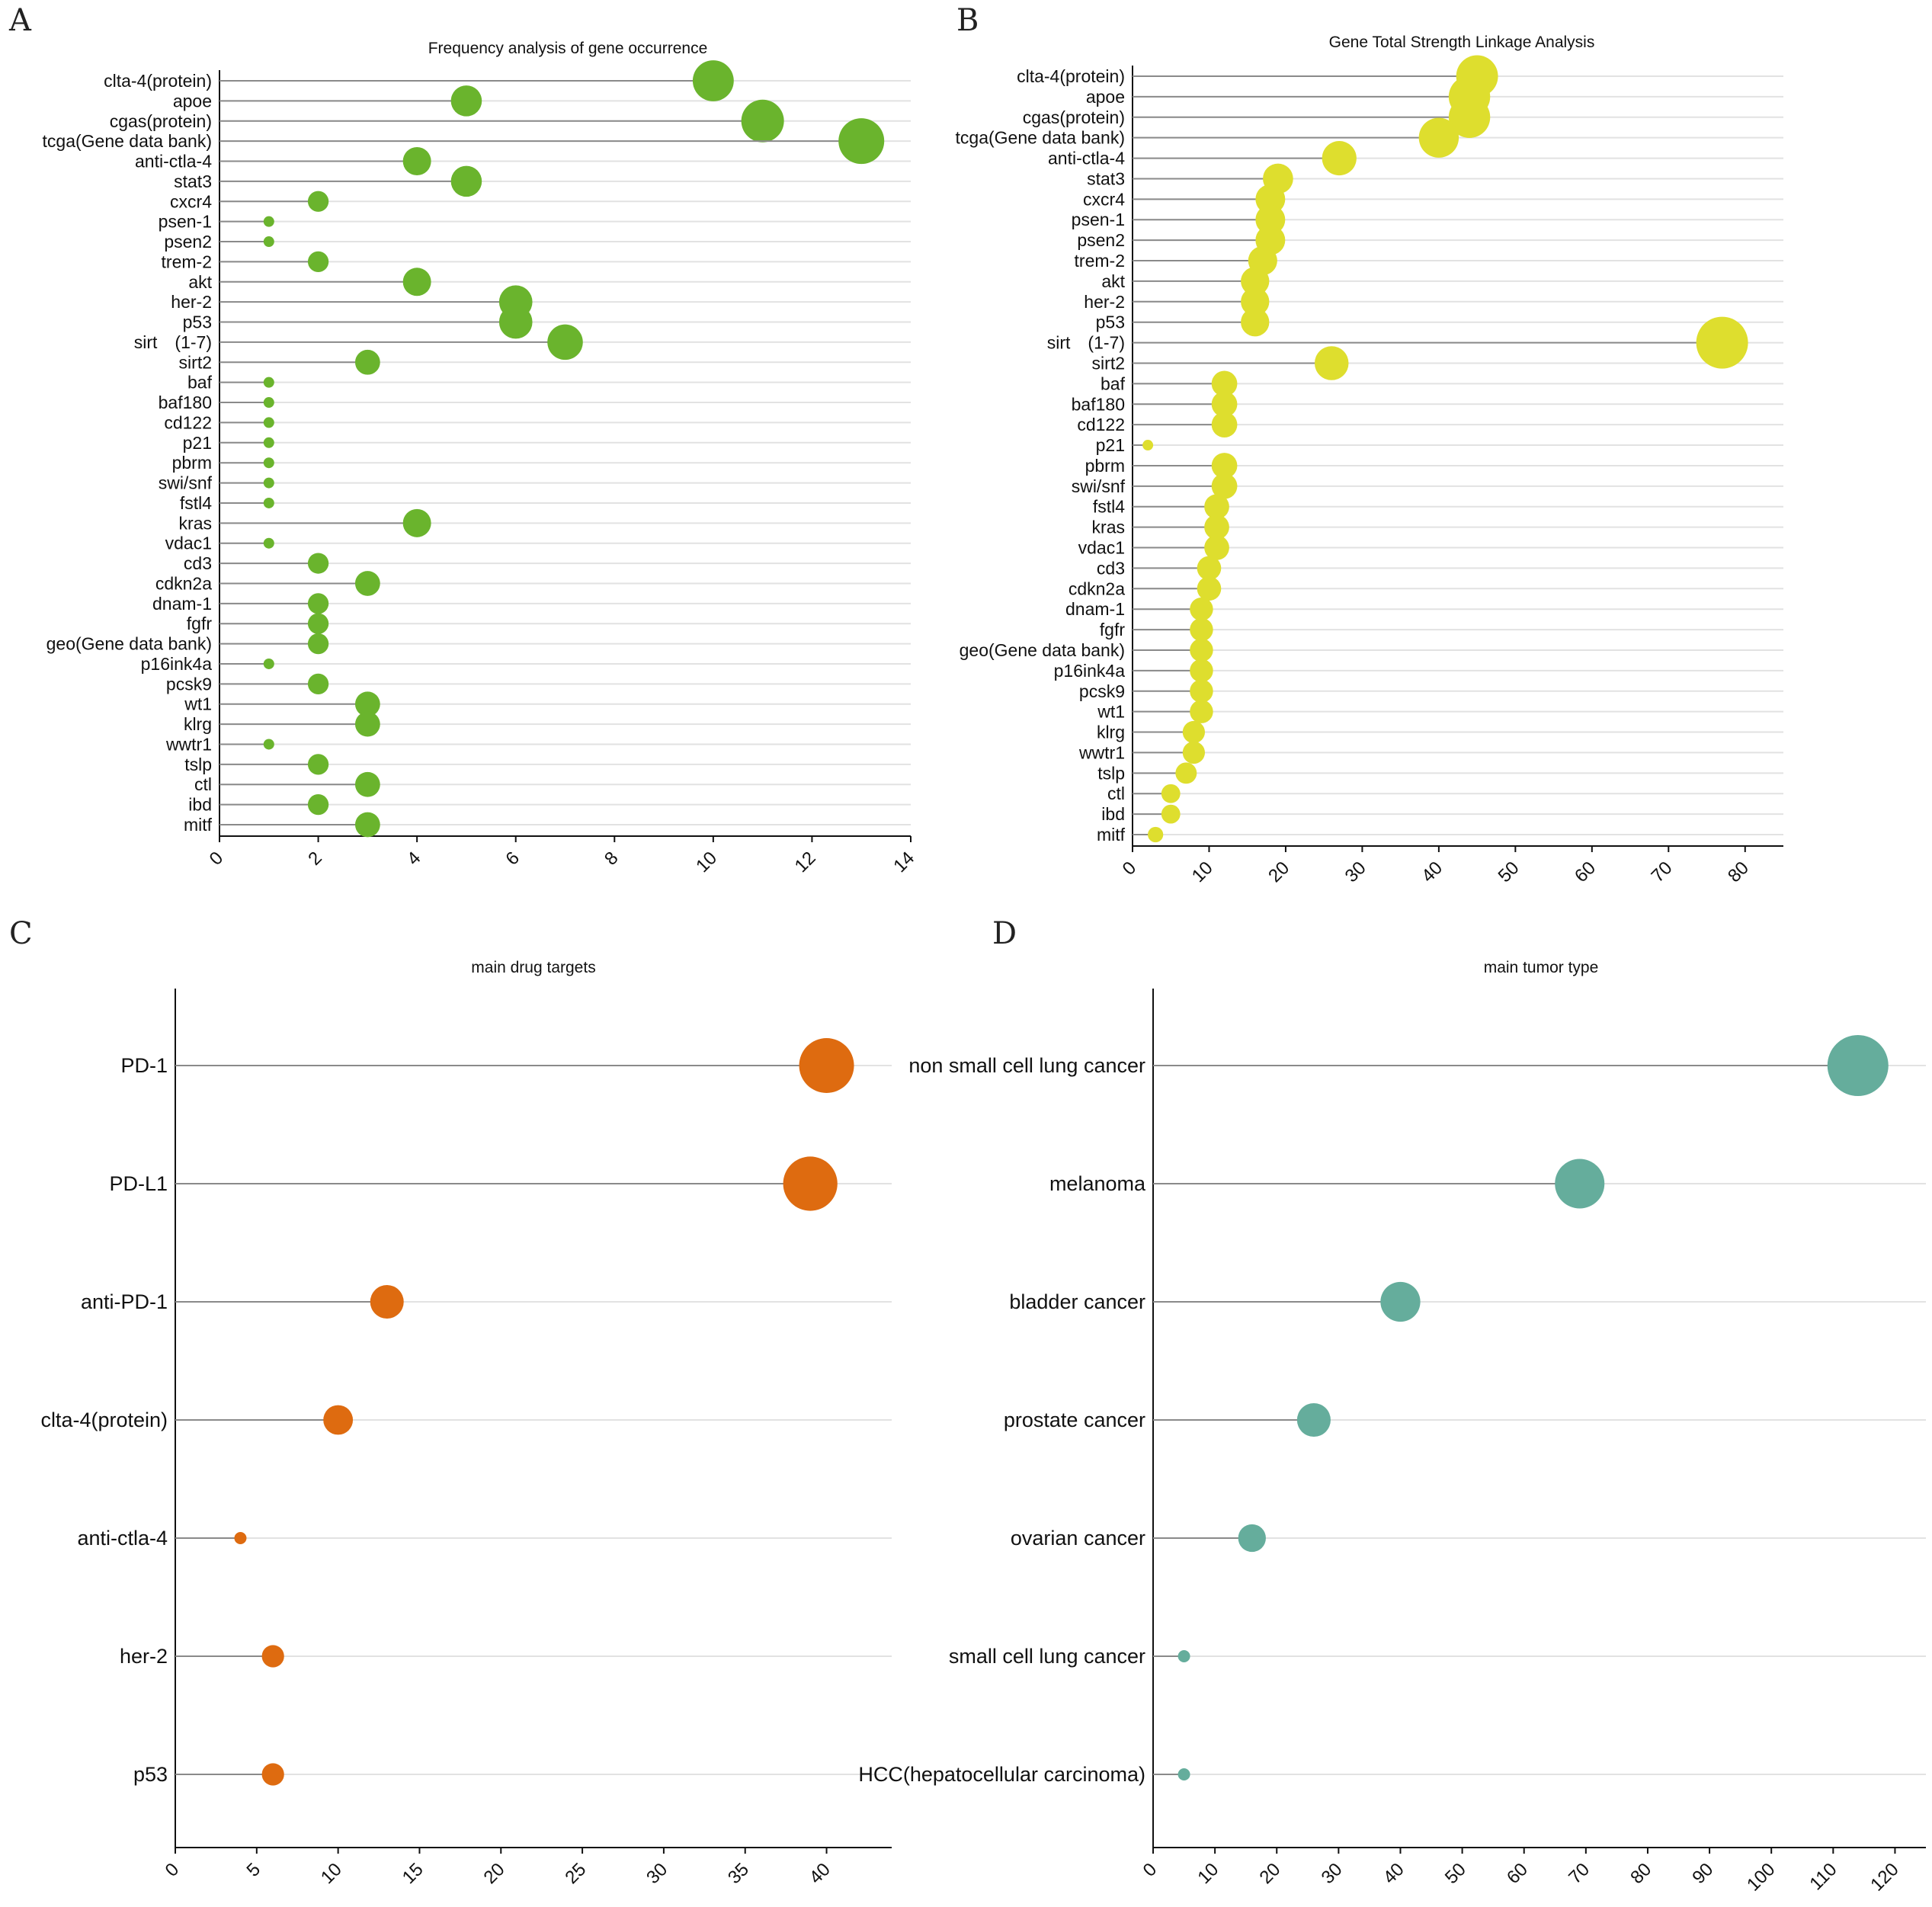 This screenshot has width=1932, height=1907. I want to click on category-label: p16ink4a, so click(177, 664).